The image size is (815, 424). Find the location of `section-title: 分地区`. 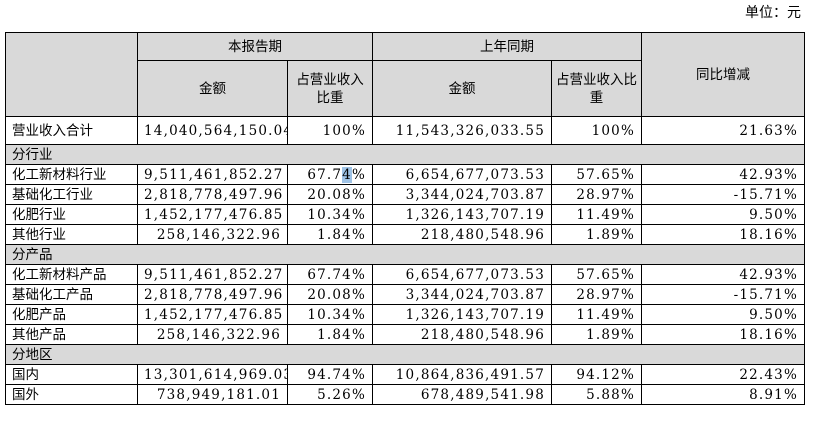

section-title: 分地区 is located at coordinates (405, 354).